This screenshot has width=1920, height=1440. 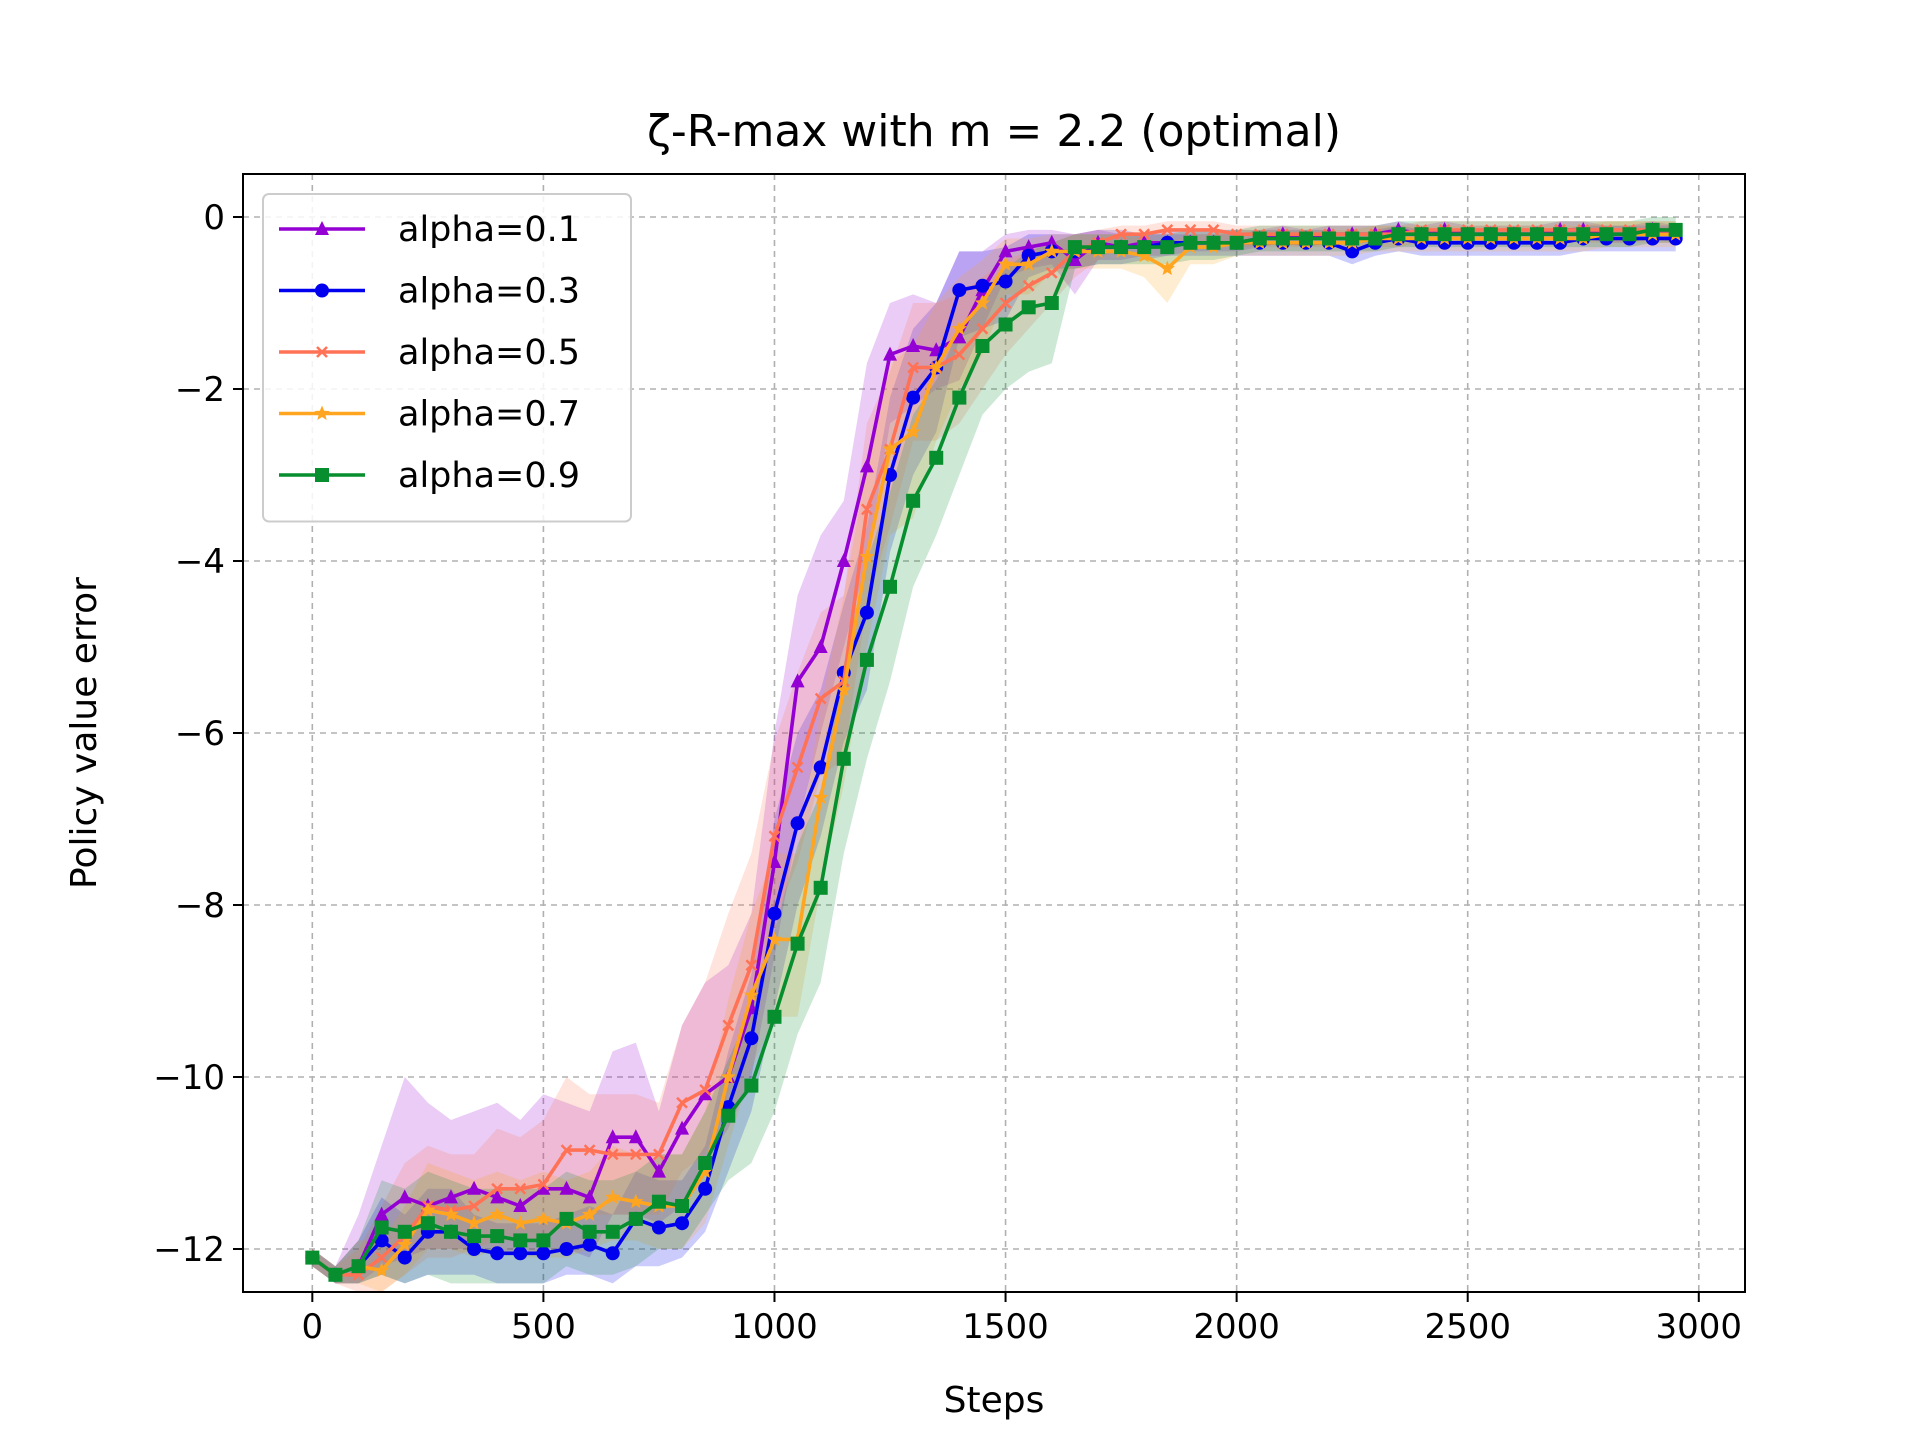 I want to click on legend-item: alpha=0.5, so click(x=429, y=353).